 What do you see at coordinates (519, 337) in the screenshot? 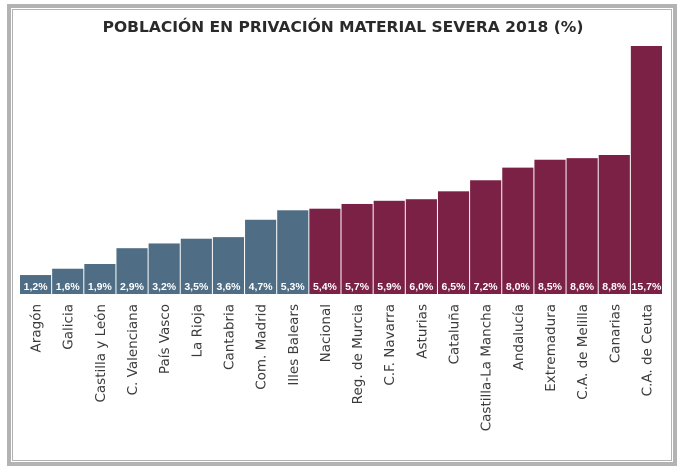
I see `category-label-andalucia: Andalucía` at bounding box center [519, 337].